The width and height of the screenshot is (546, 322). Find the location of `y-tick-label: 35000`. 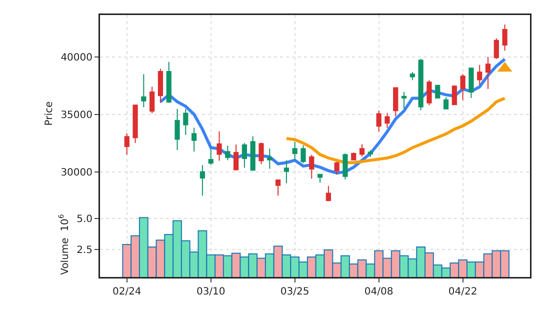

y-tick-label: 35000 is located at coordinates (76, 115).